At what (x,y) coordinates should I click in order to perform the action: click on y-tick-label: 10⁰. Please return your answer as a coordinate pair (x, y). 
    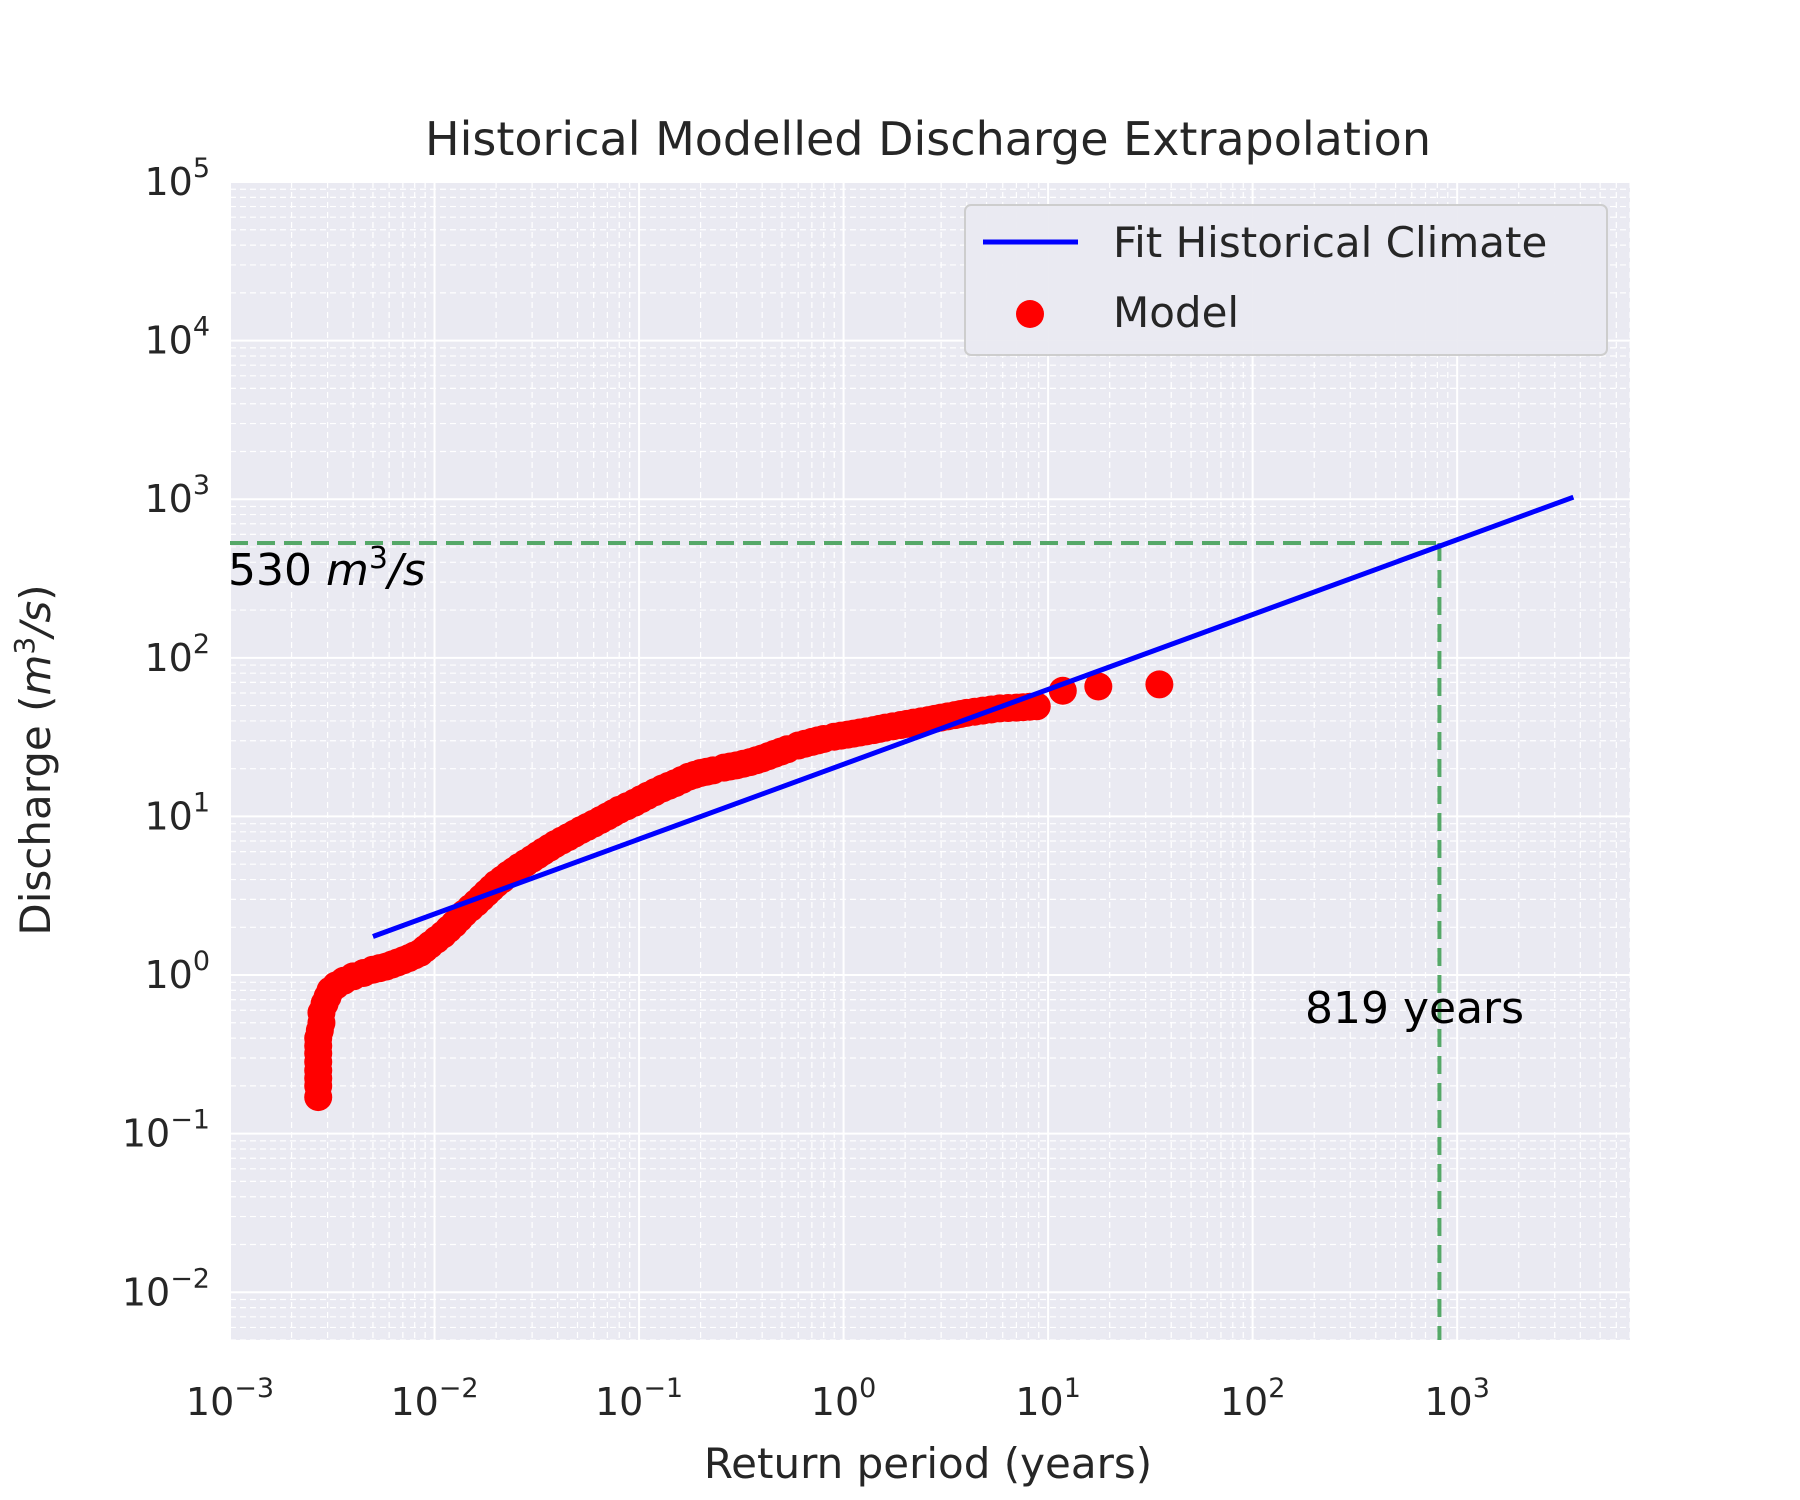
    Looking at the image, I should click on (177, 971).